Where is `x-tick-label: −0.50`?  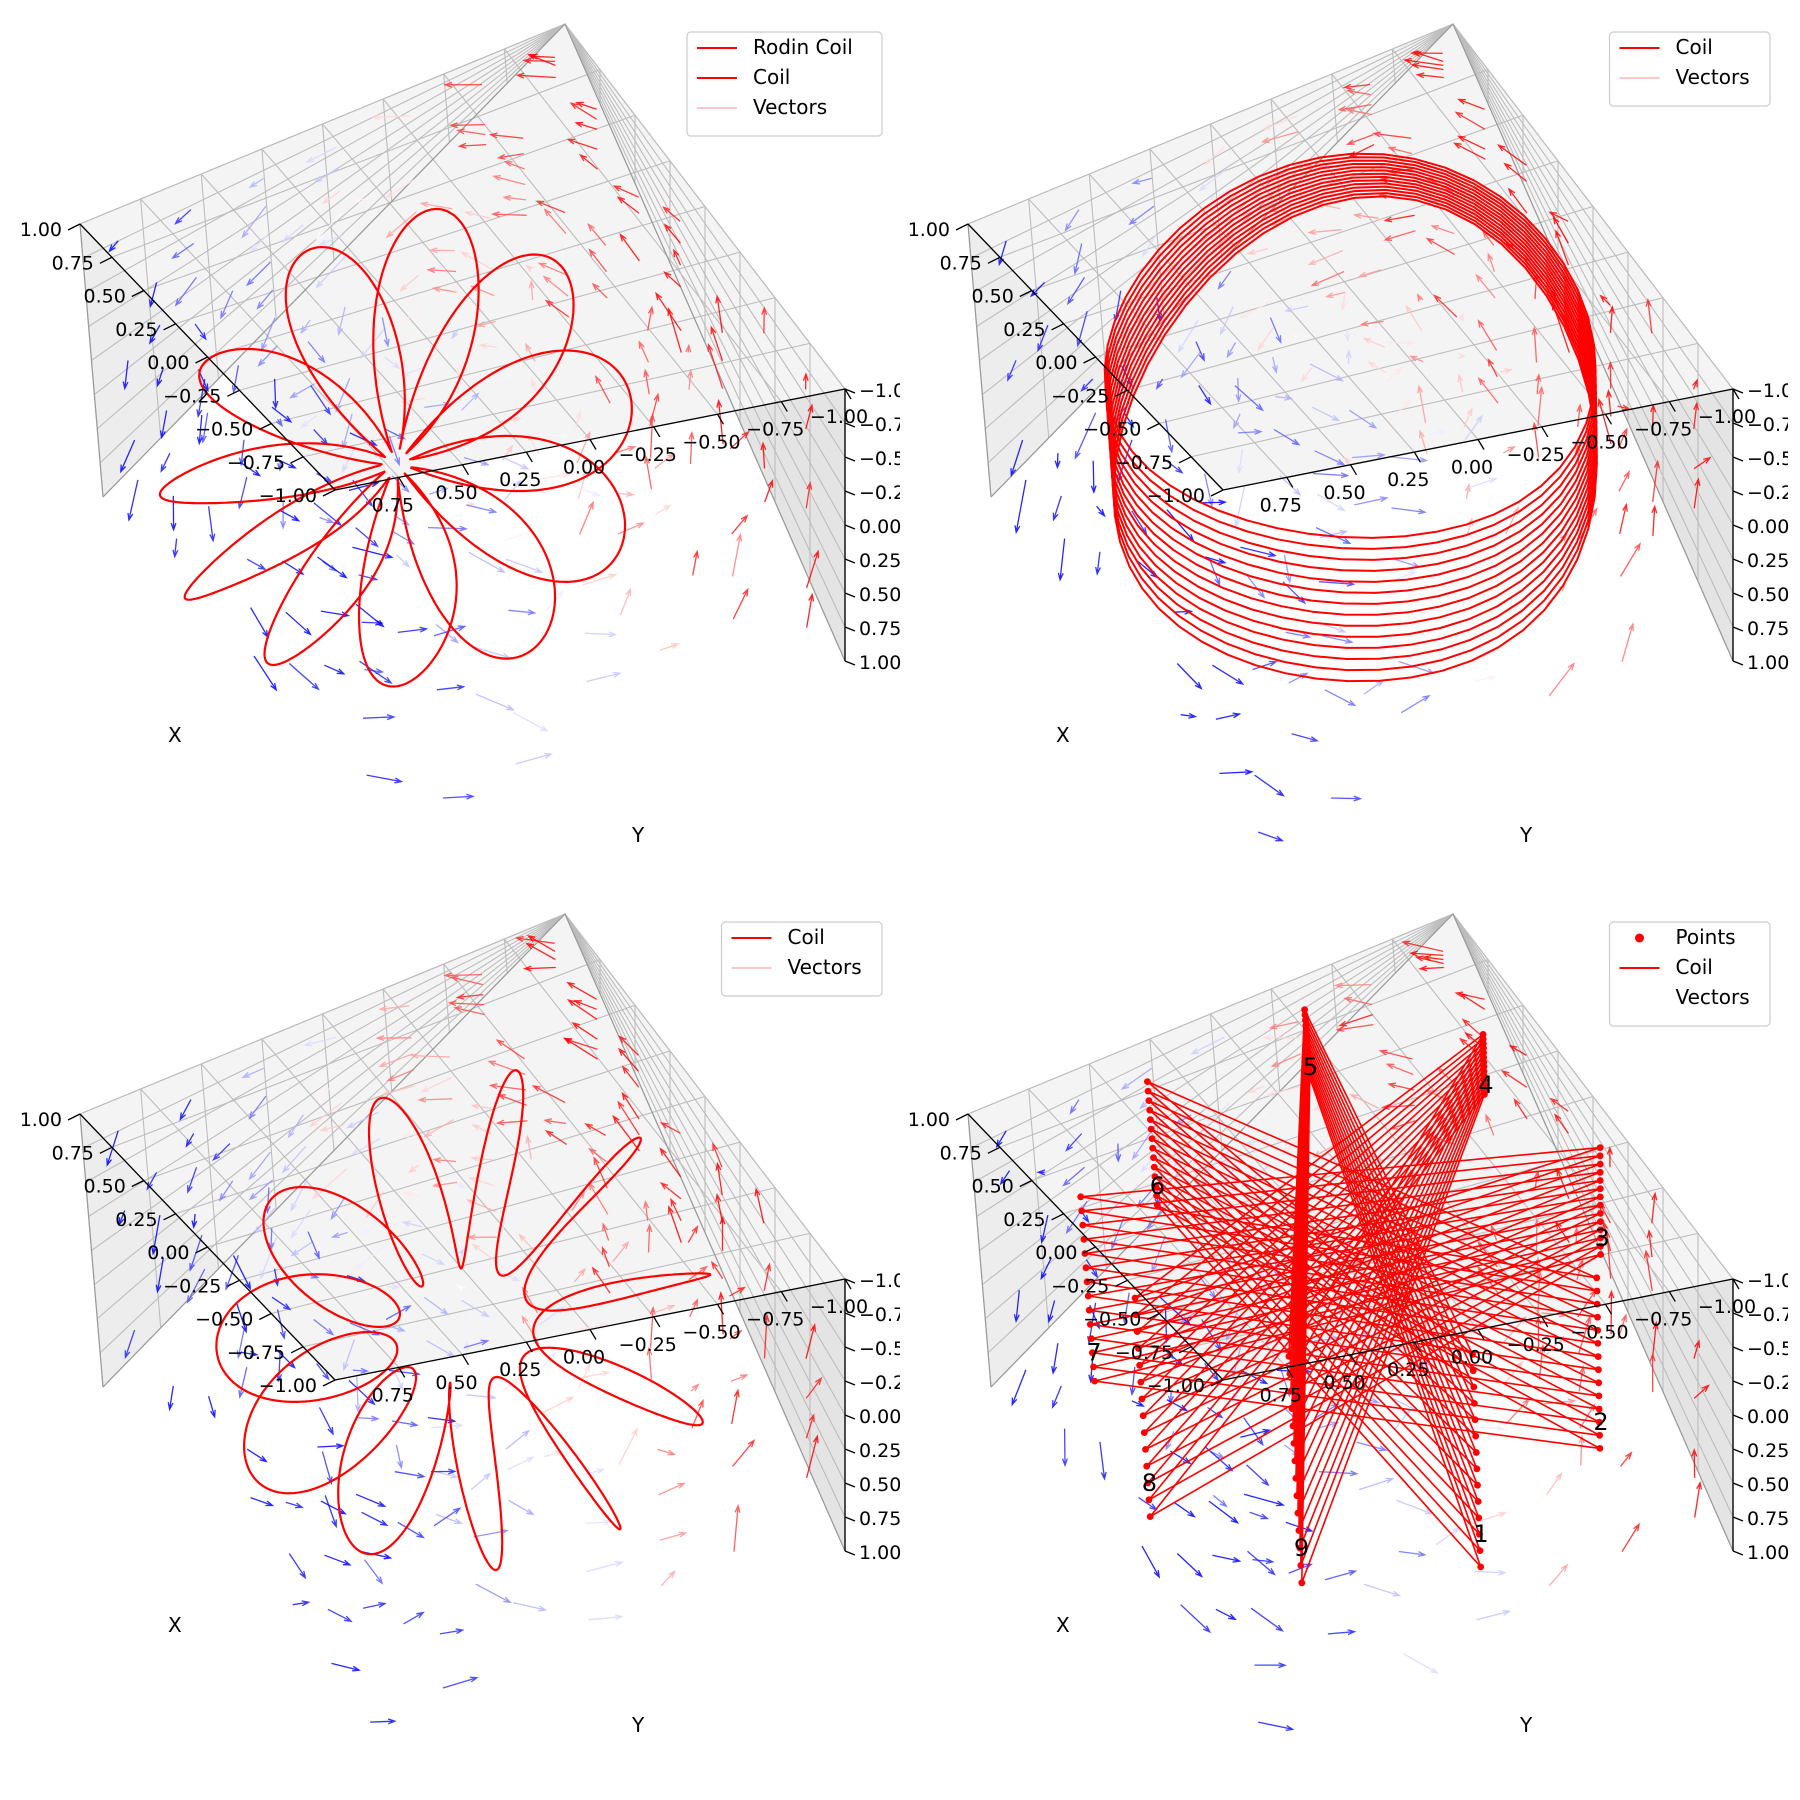
x-tick-label: −0.50 is located at coordinates (224, 430).